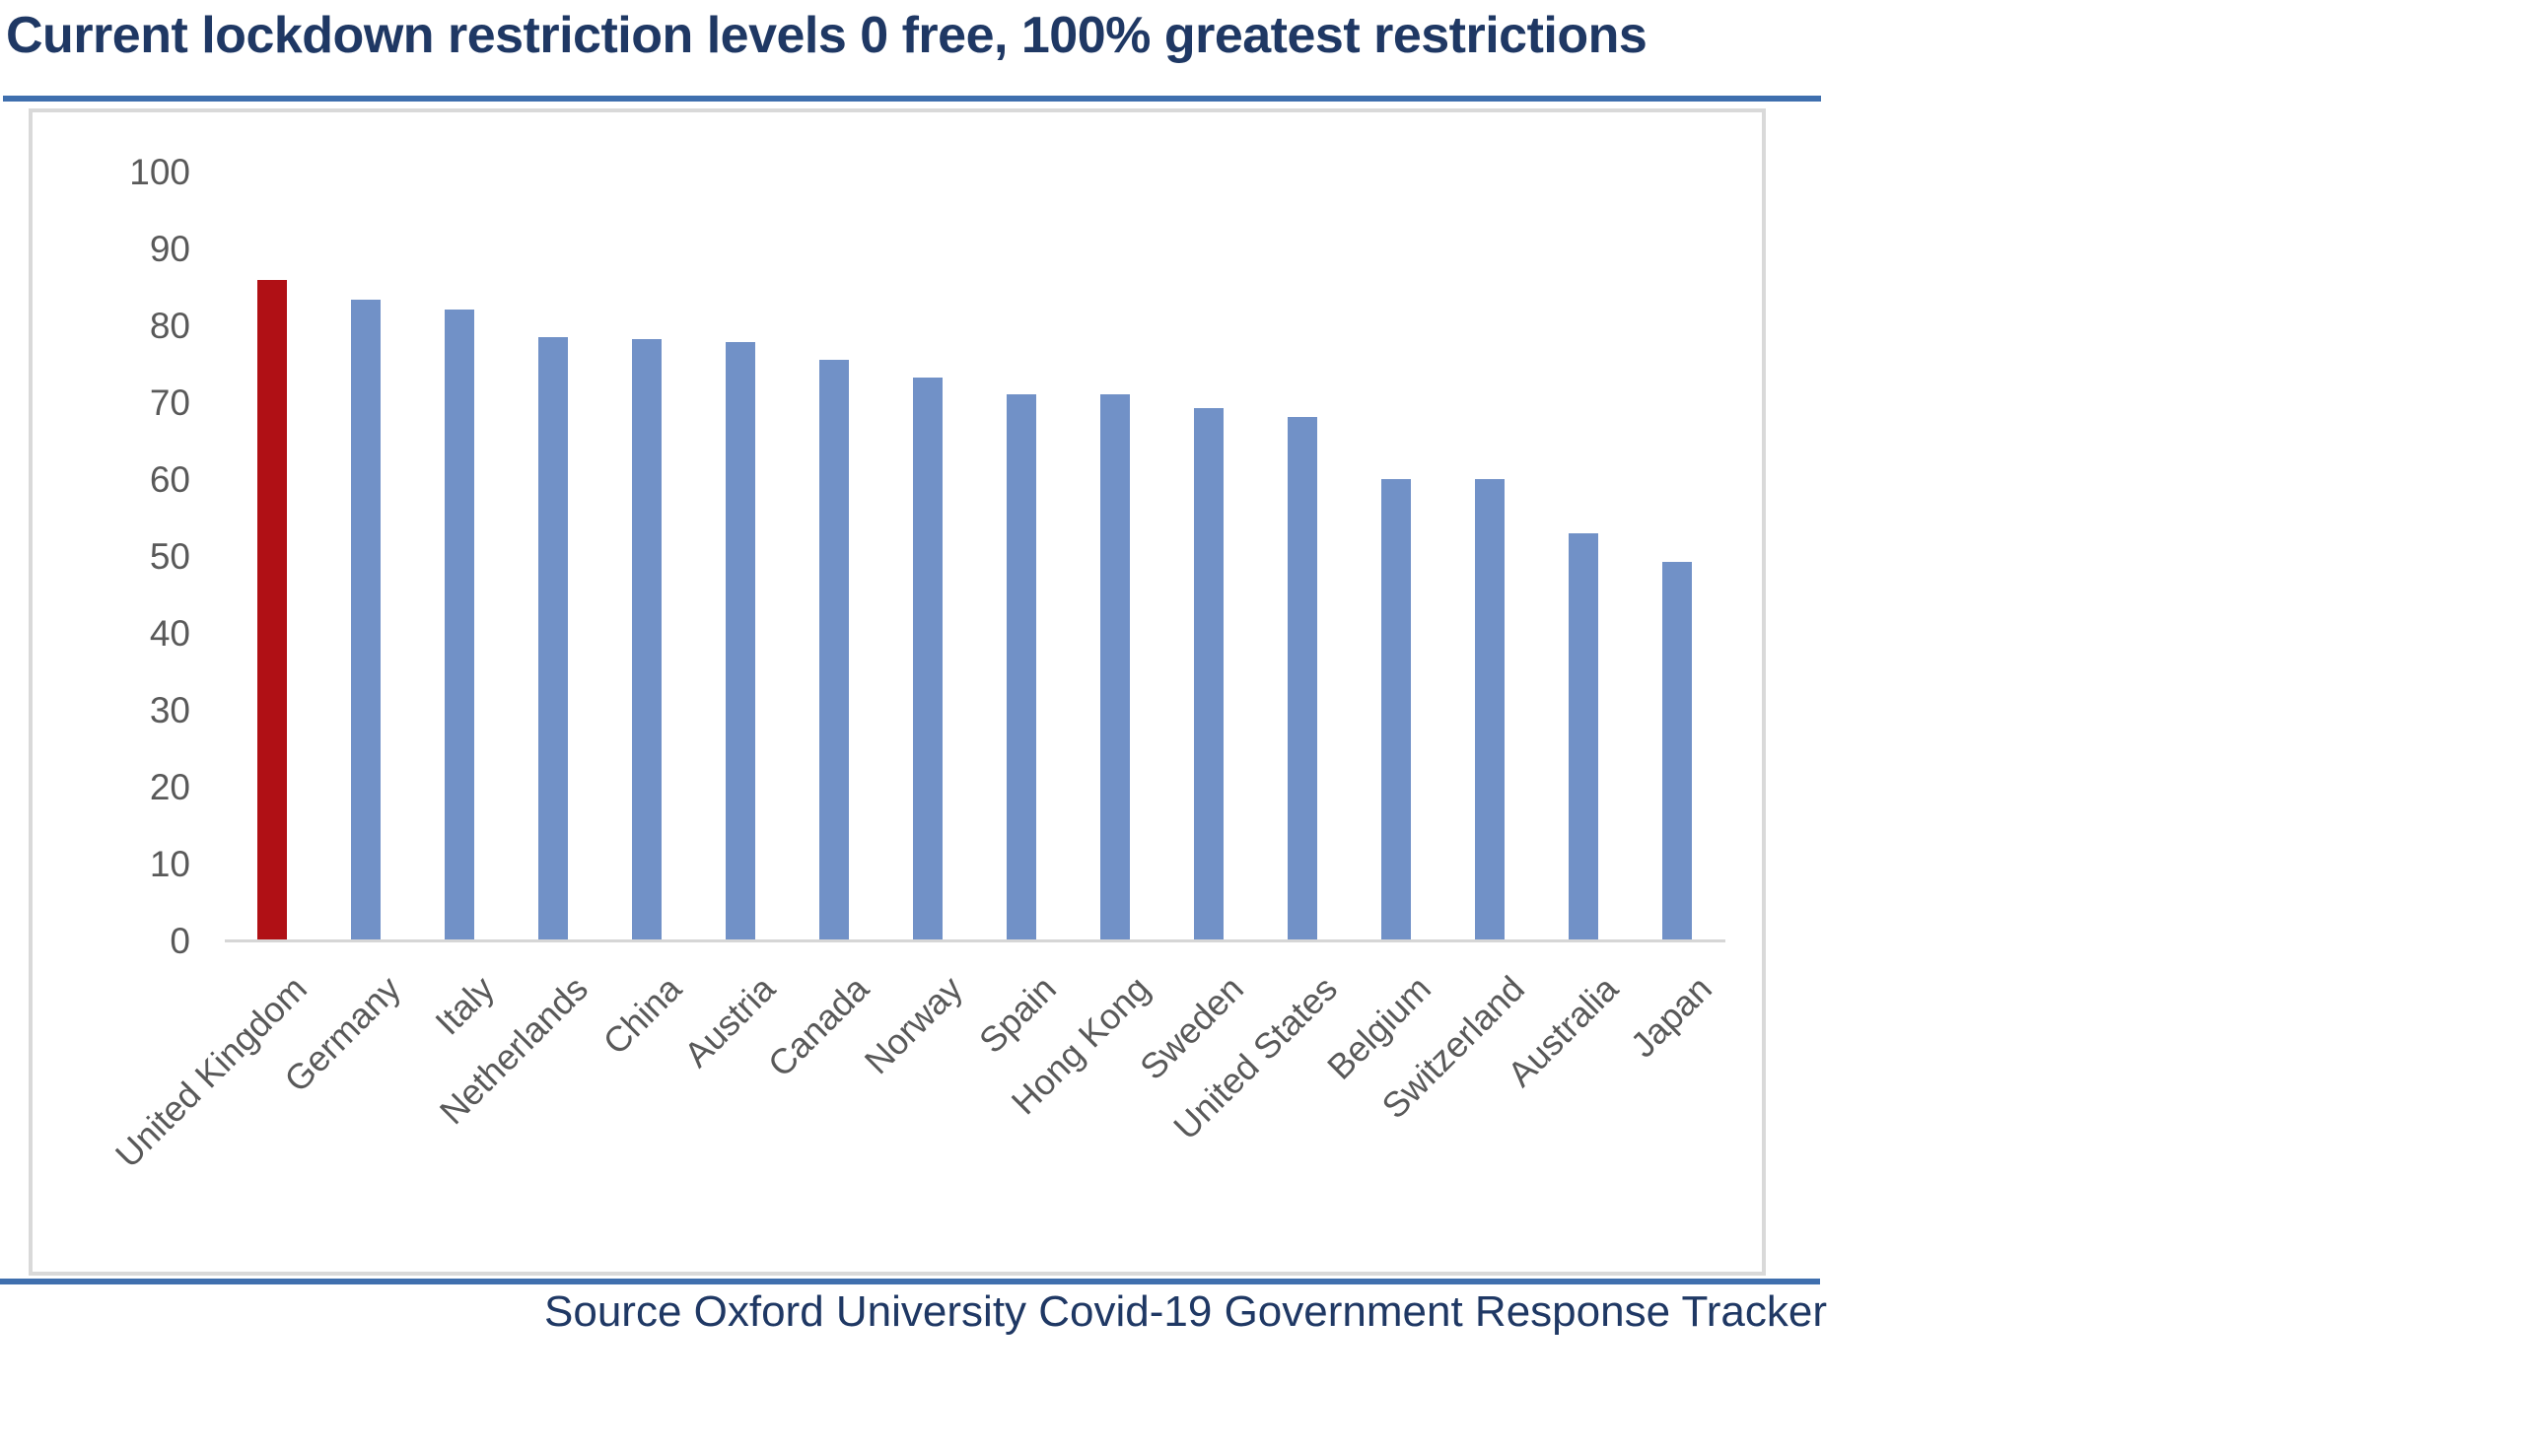  Describe the element at coordinates (927, 659) in the screenshot. I see `bar-norway` at that location.